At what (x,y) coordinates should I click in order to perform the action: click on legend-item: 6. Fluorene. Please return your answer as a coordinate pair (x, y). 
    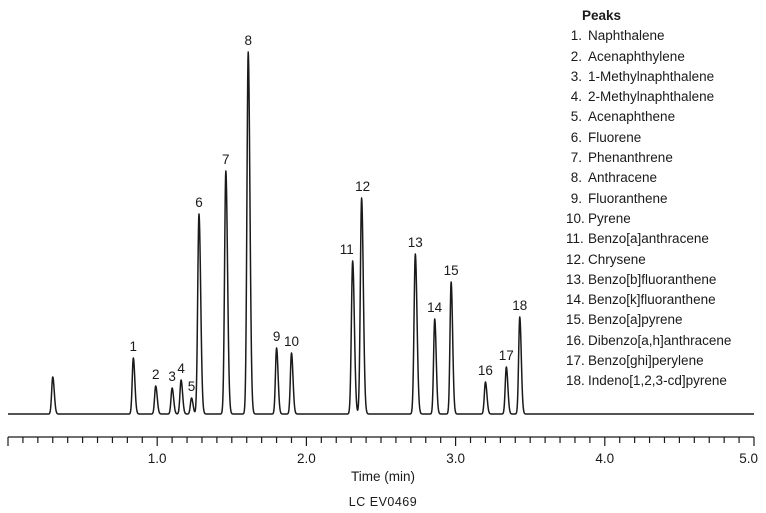
    Looking at the image, I should click on (648, 138).